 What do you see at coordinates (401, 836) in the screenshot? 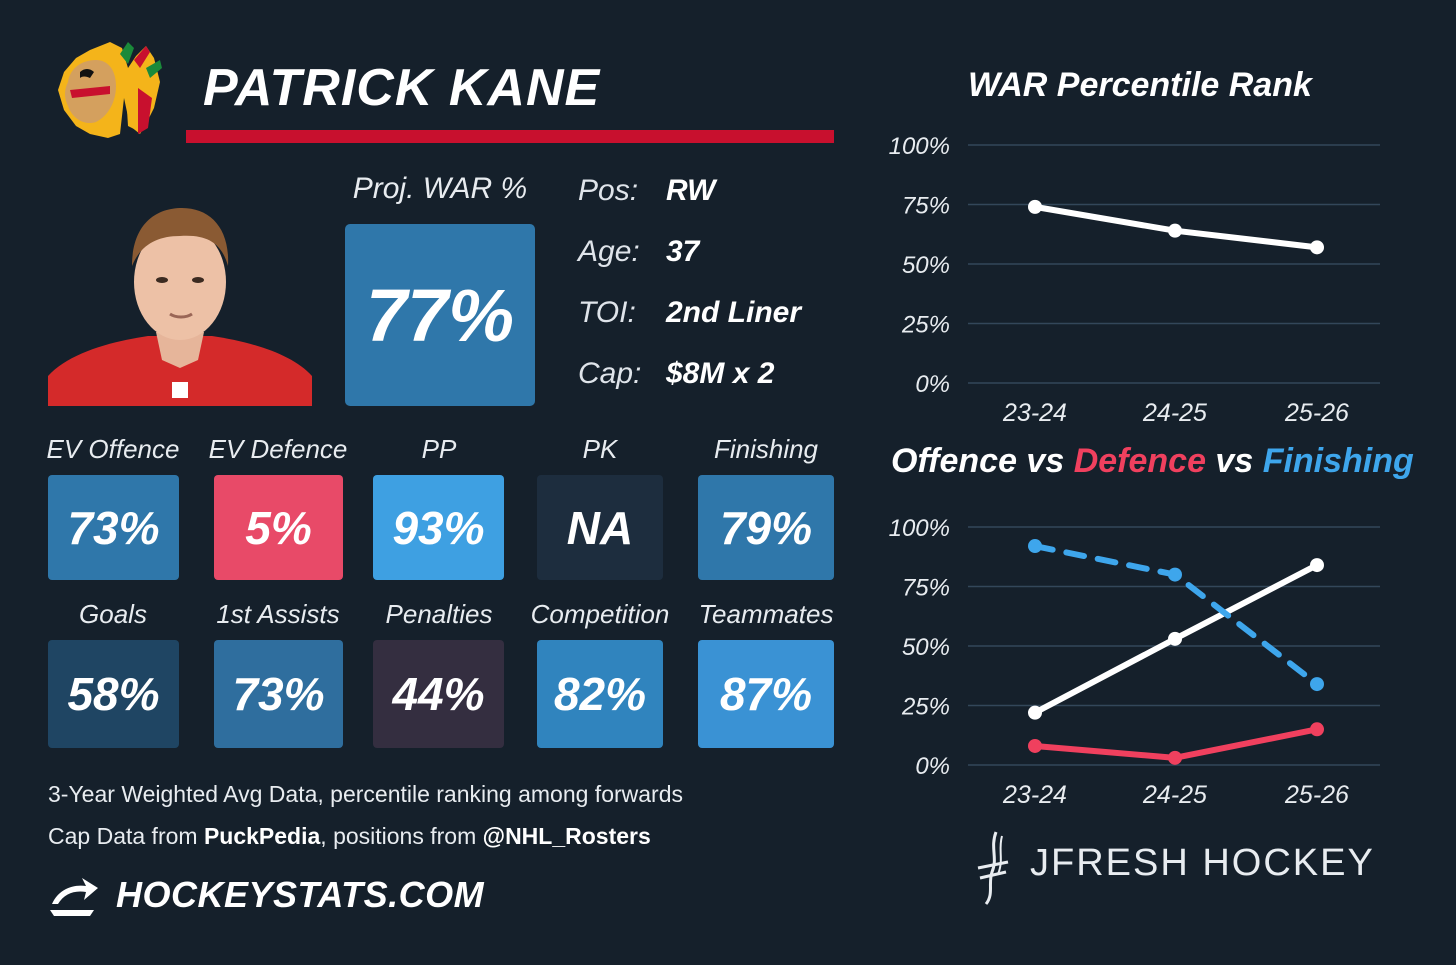
I see `footnote-mid: , positions from` at bounding box center [401, 836].